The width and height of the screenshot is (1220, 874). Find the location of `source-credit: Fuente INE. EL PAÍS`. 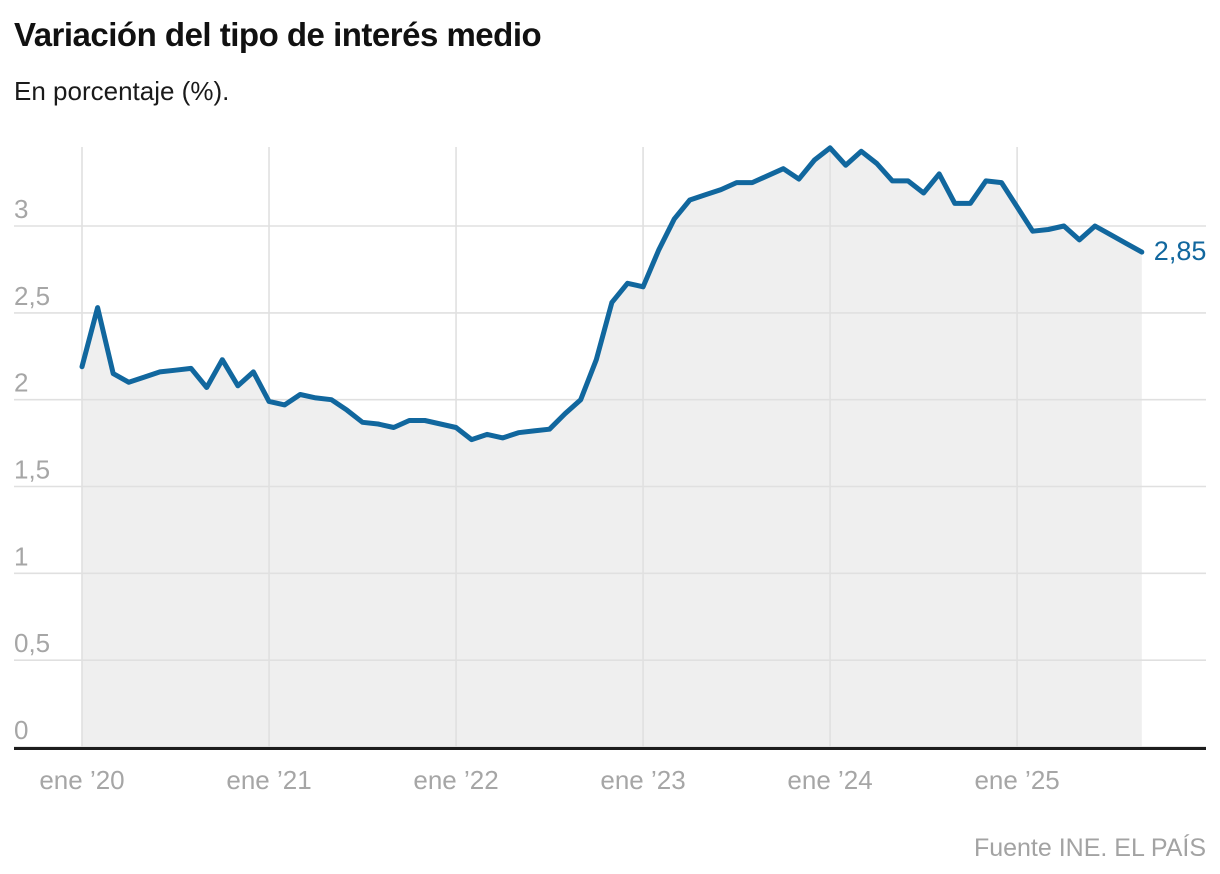

source-credit: Fuente INE. EL PAÍS is located at coordinates (1089, 848).